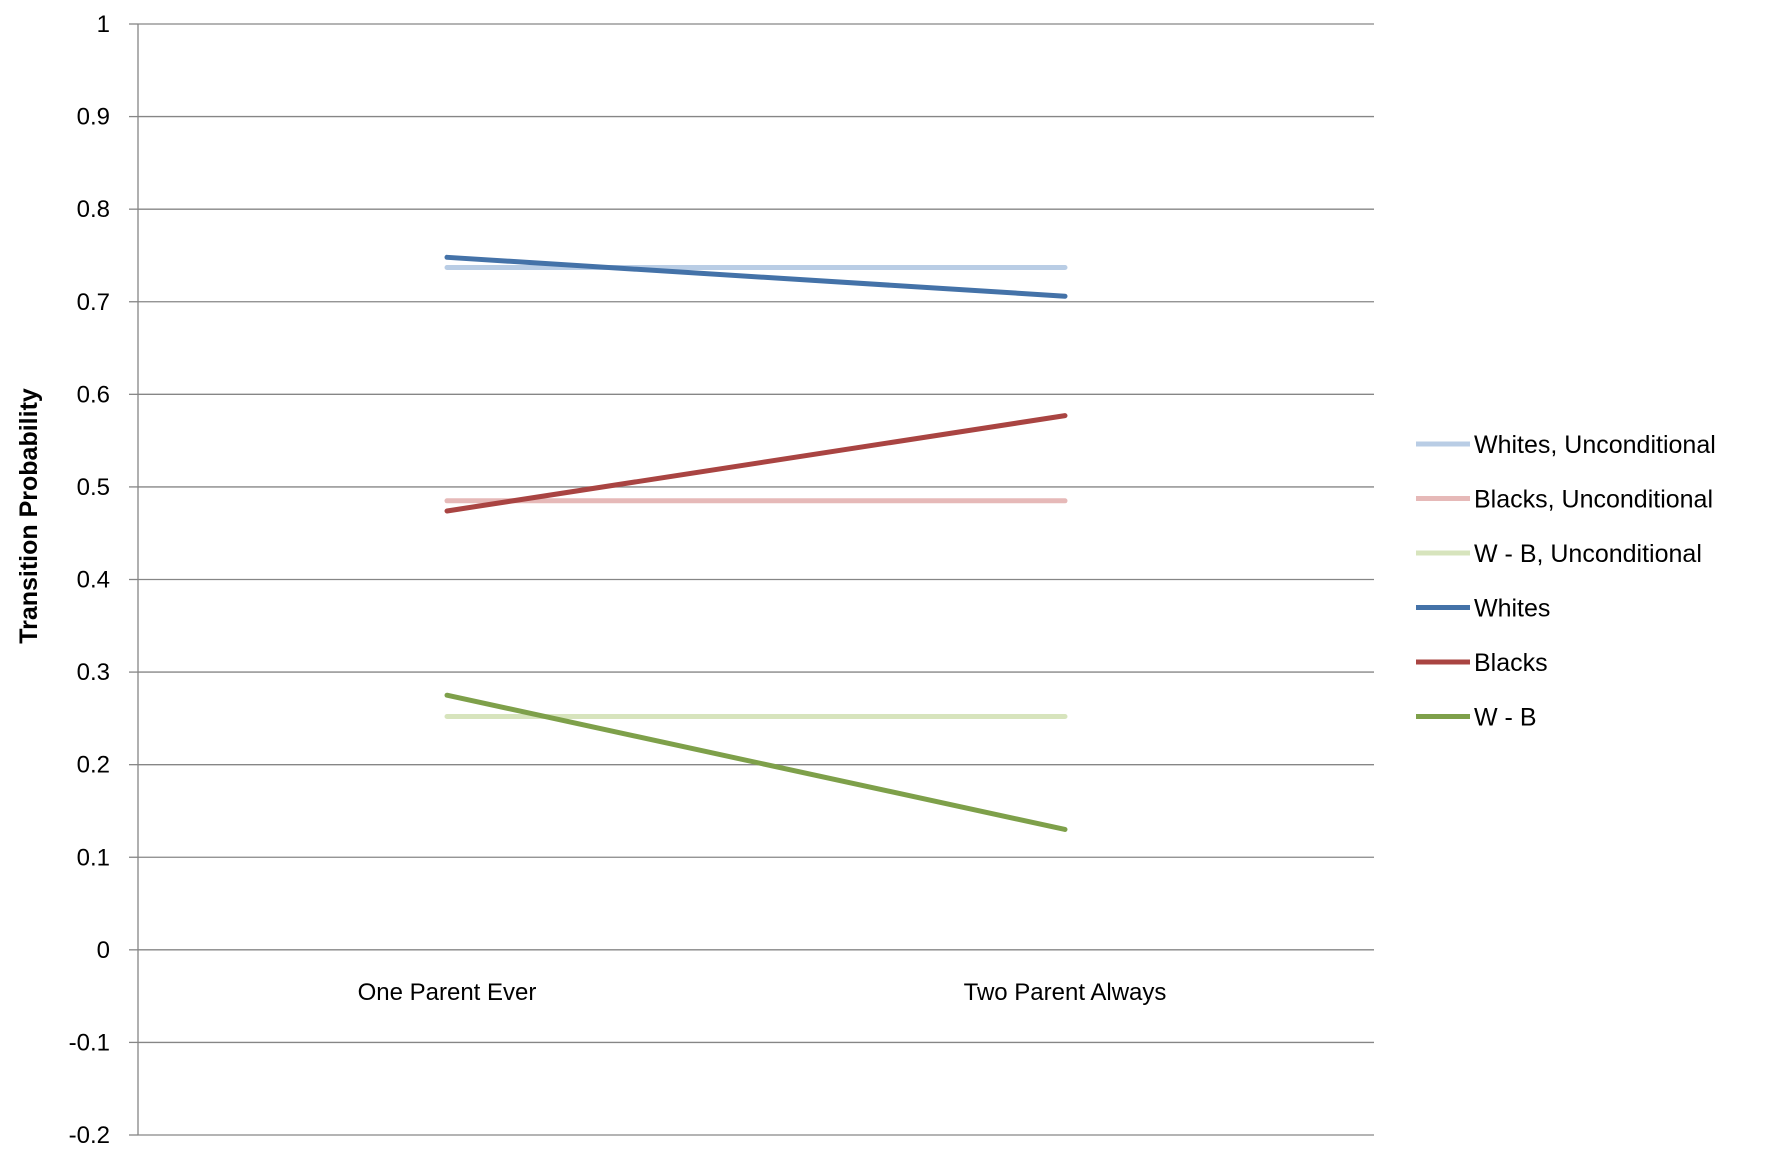  I want to click on y-axis-title: Transition Probability, so click(29, 516).